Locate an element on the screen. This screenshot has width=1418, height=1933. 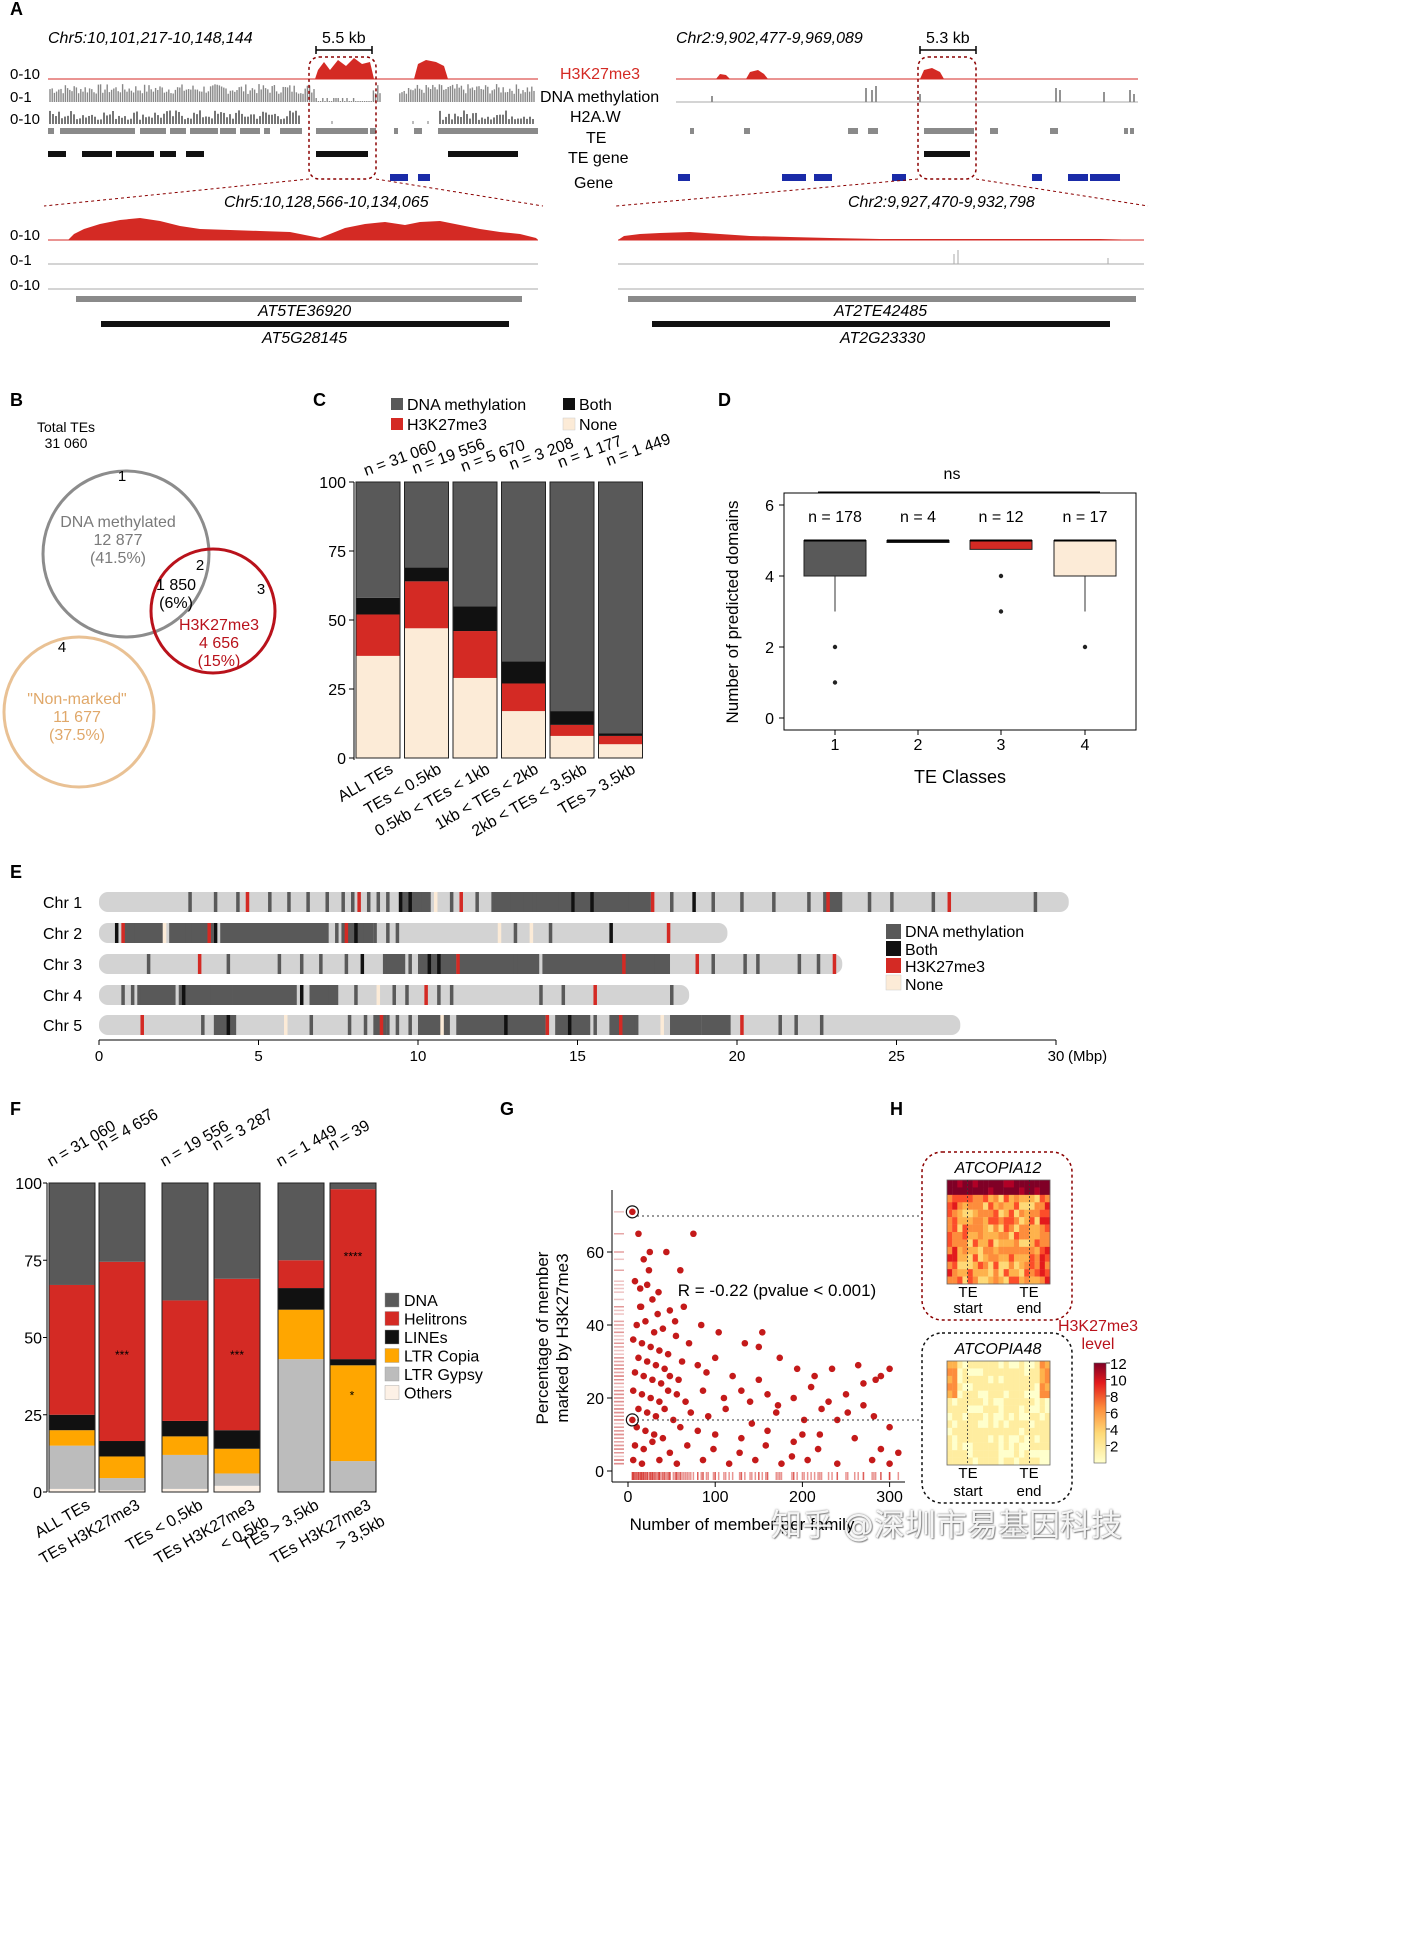
chart-f-bar-segment is located at coordinates (353, 1362).